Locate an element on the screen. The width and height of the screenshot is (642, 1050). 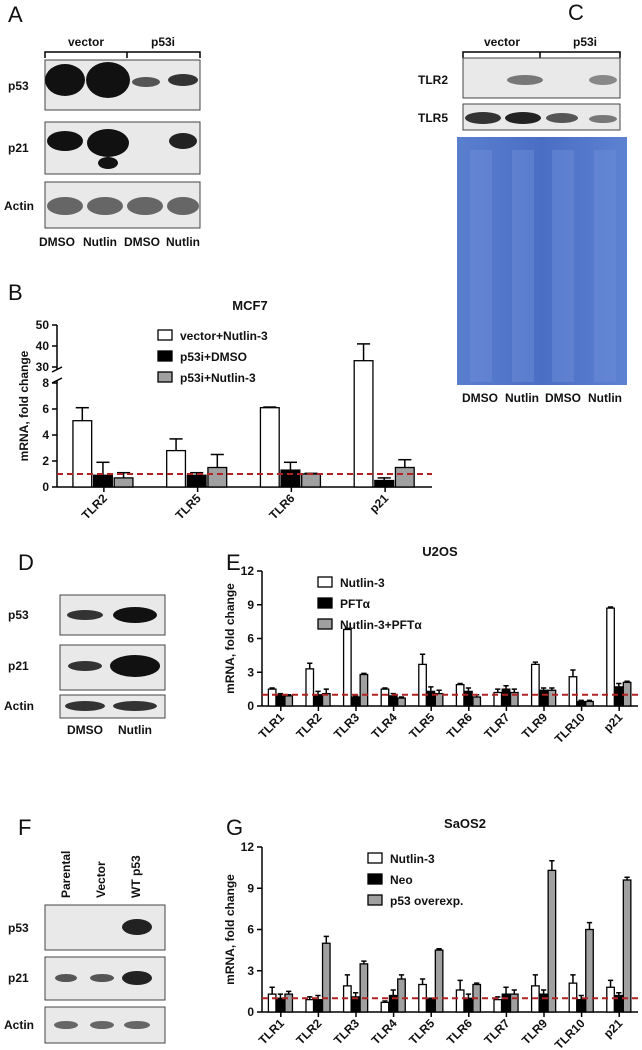
legend-label: Nutlin-3+PFTα is located at coordinates (381, 625).